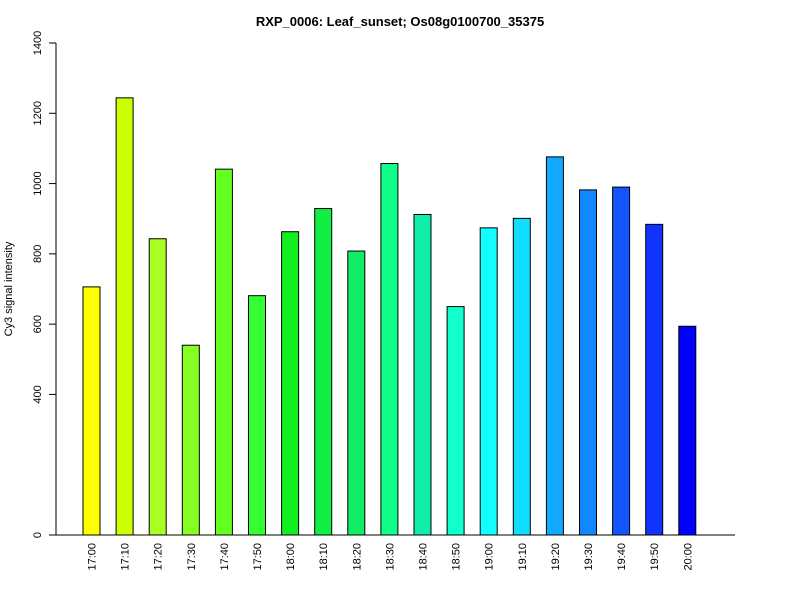 The height and width of the screenshot is (600, 800). Describe the element at coordinates (488, 381) in the screenshot. I see `bar-1900` at that location.